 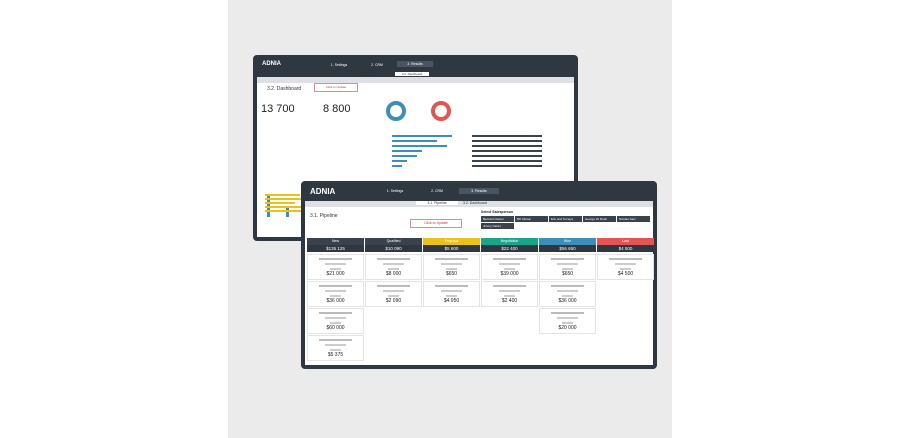 What do you see at coordinates (509, 301) in the screenshot?
I see `card-amount: $2 400` at bounding box center [509, 301].